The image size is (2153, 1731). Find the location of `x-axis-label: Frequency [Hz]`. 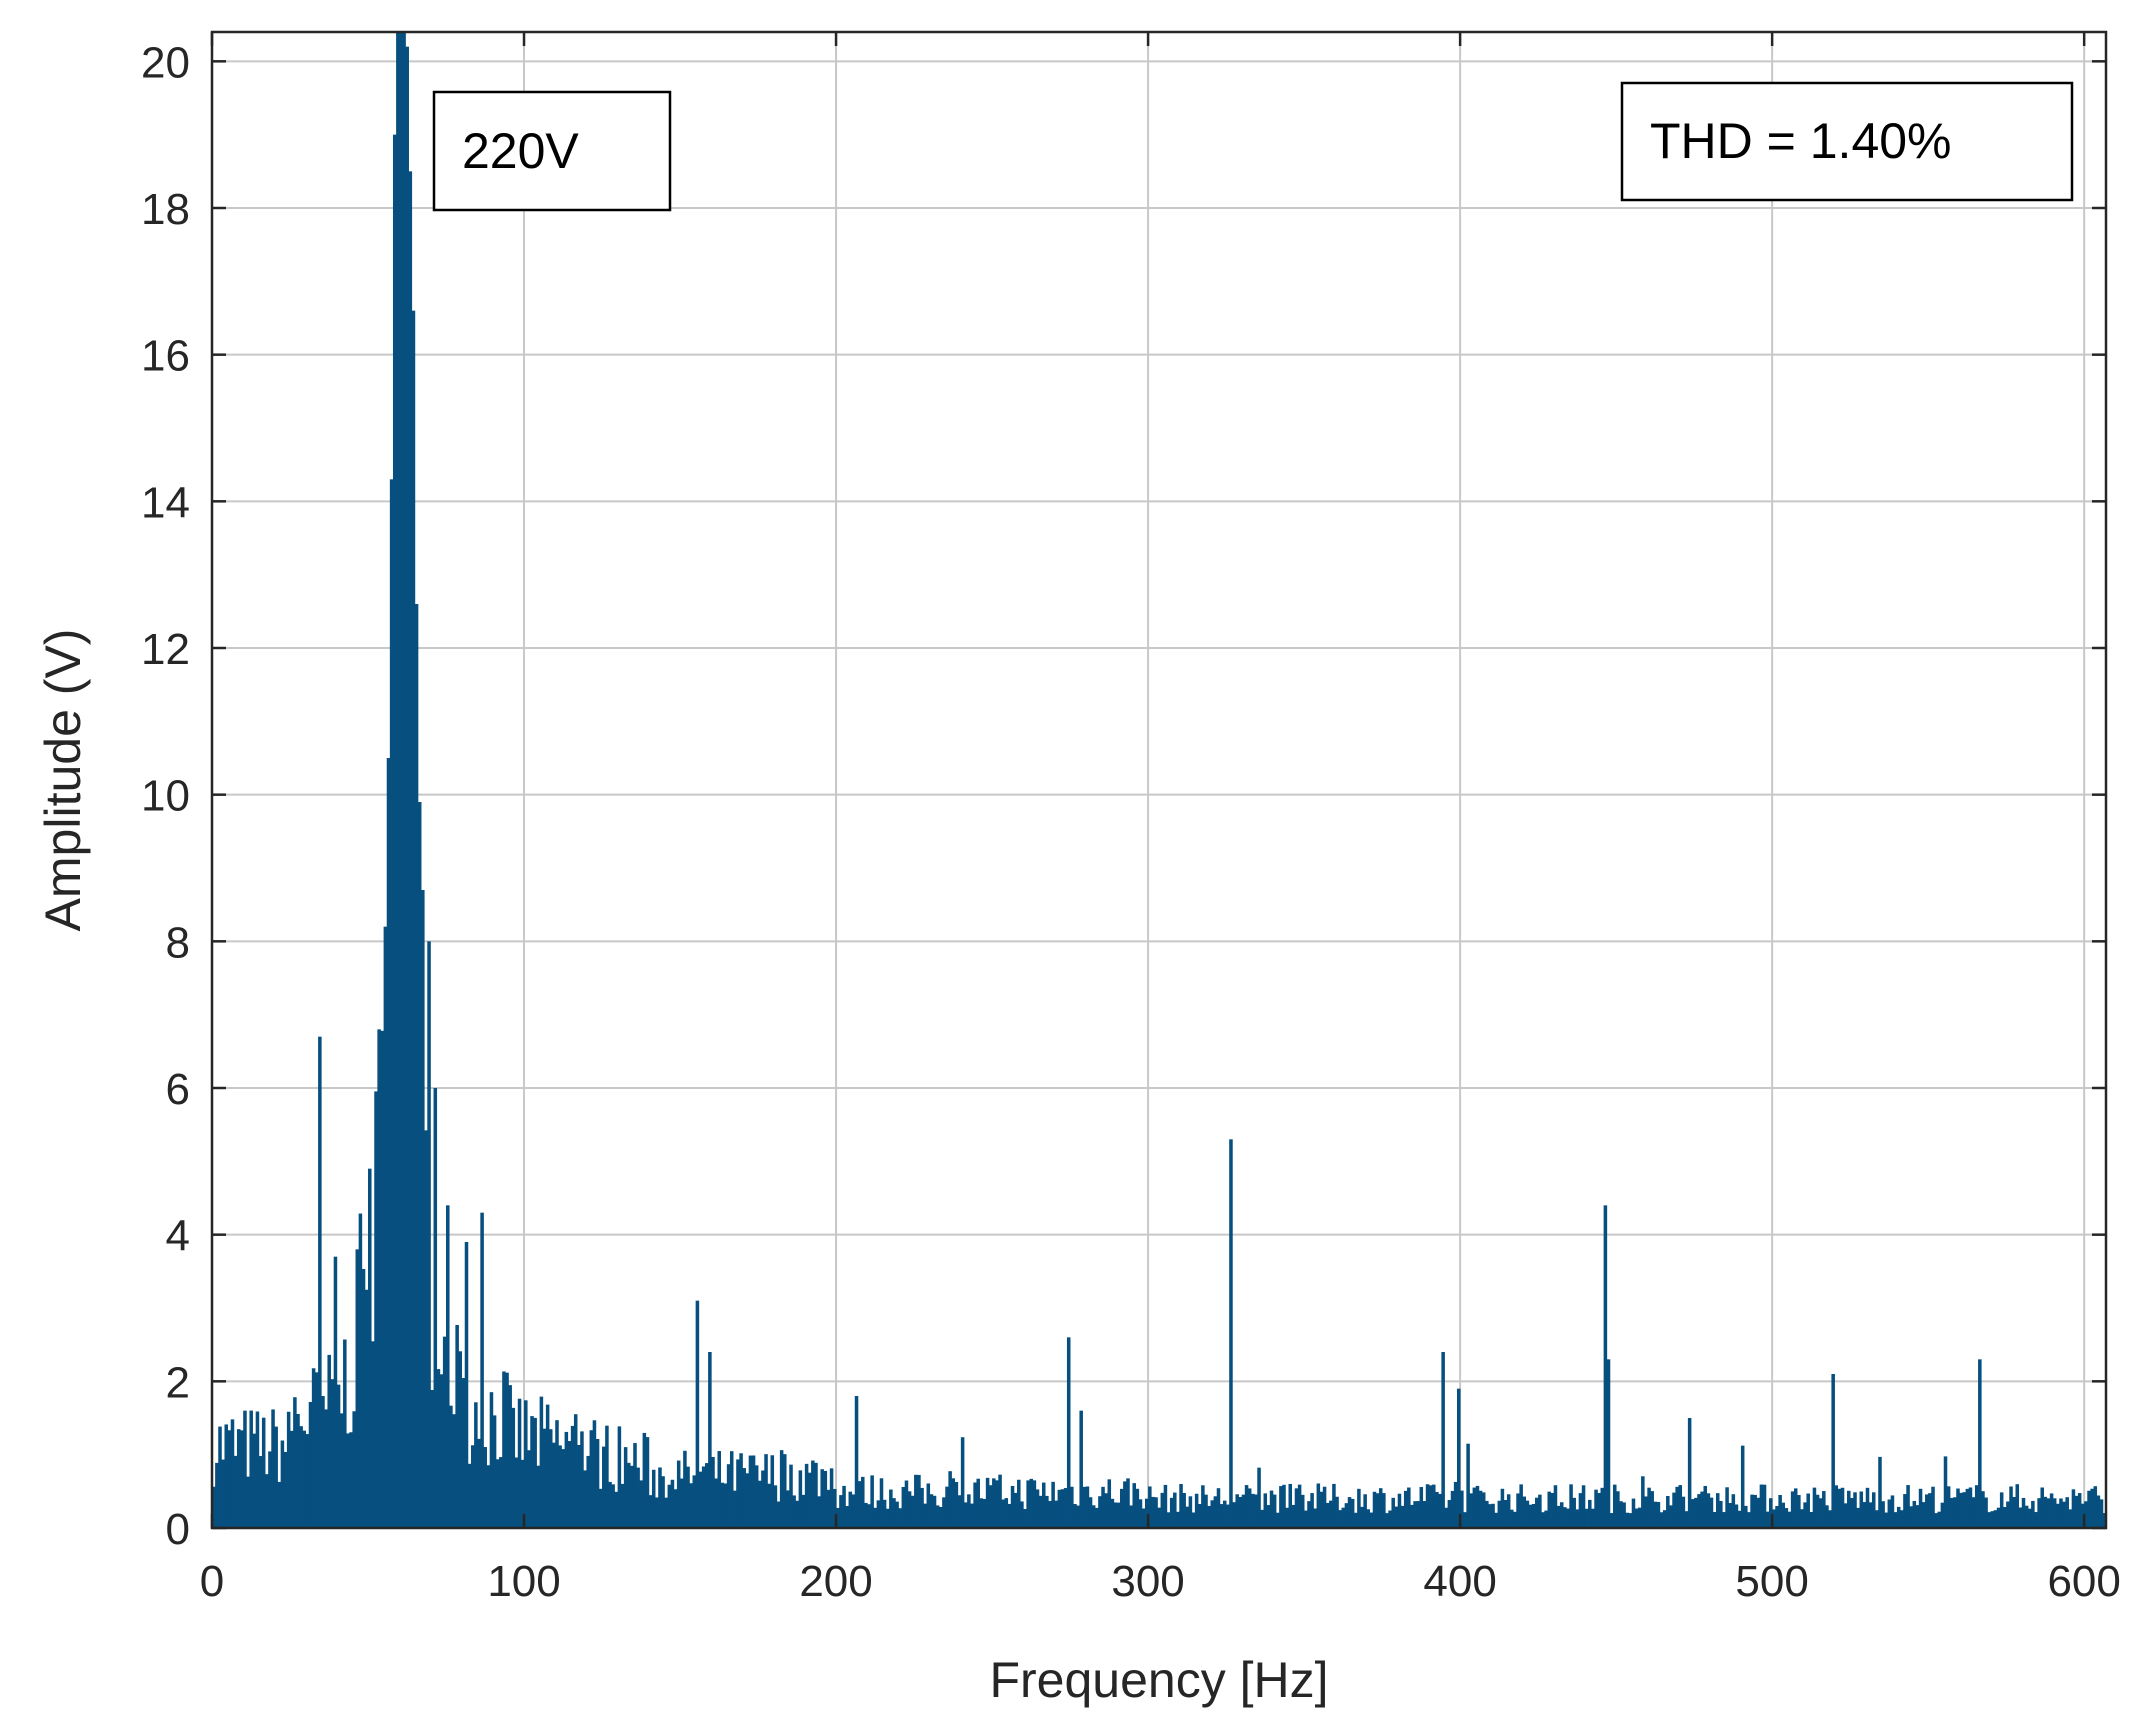

x-axis-label: Frequency [Hz] is located at coordinates (1158, 1680).